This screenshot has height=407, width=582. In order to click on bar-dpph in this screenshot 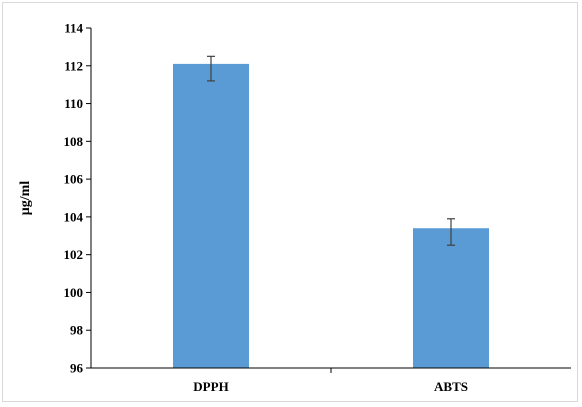, I will do `click(211, 216)`.